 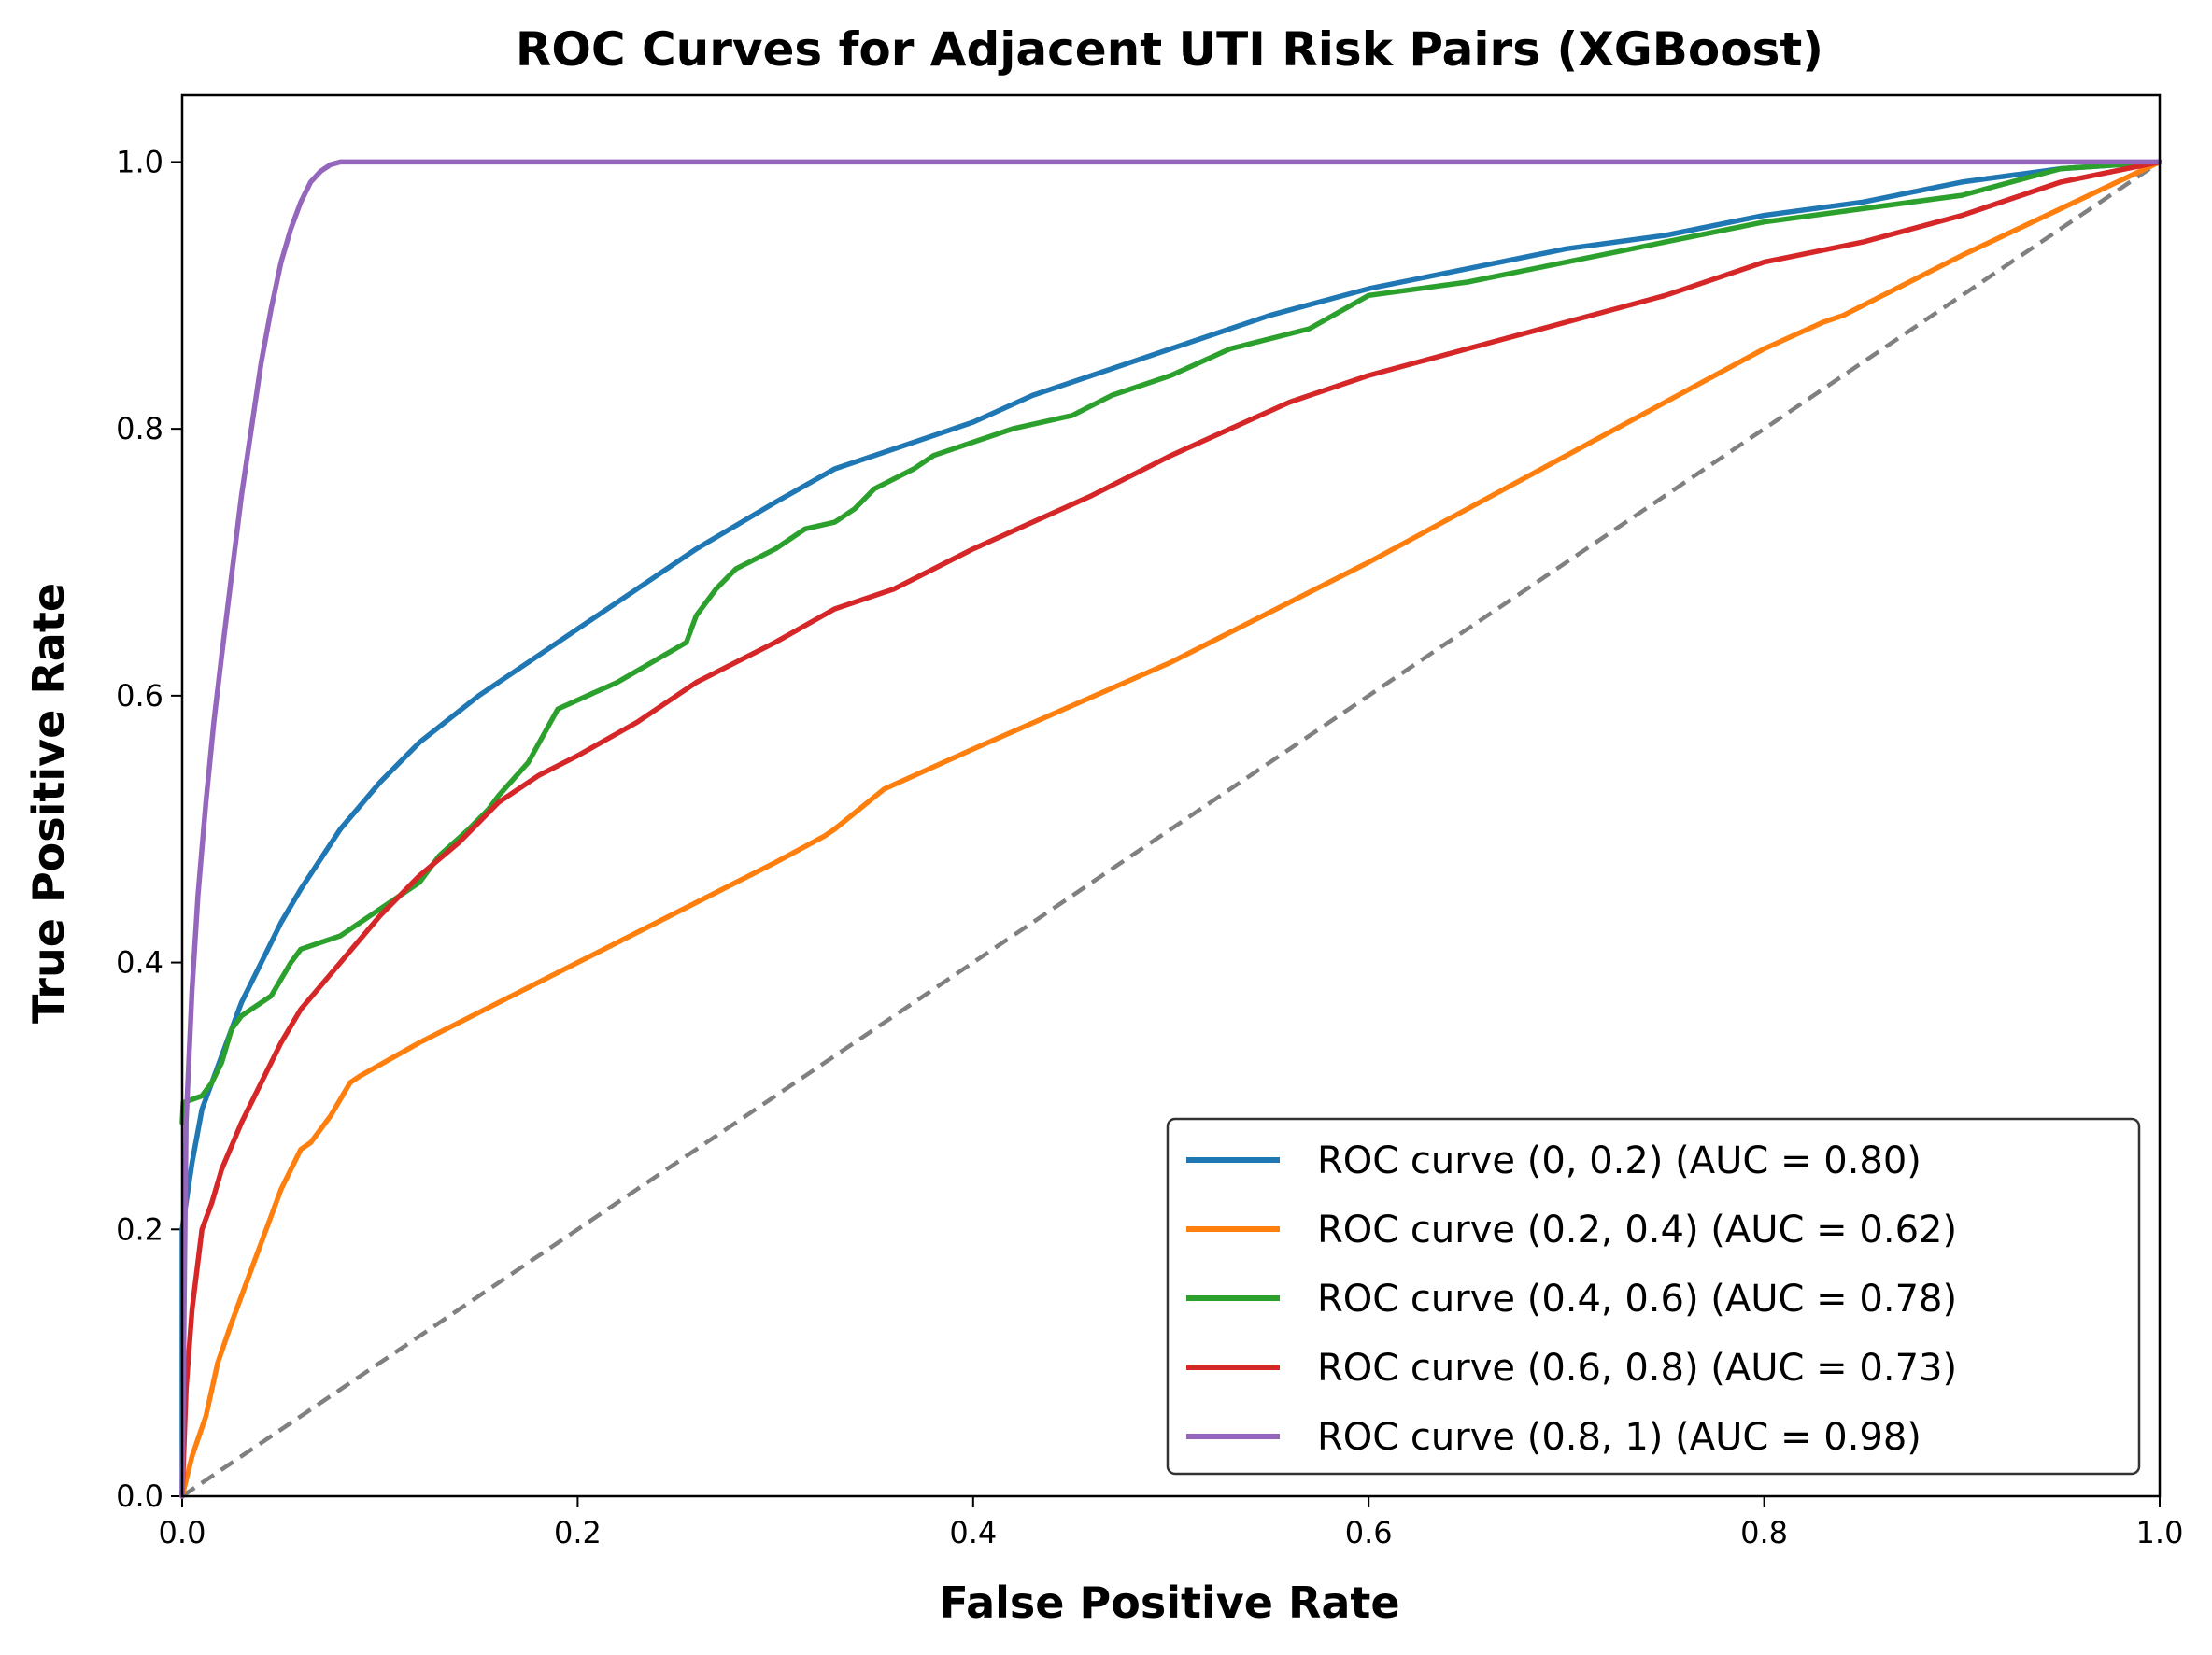 I want to click on y-tick-label: 1.0, so click(x=139, y=161).